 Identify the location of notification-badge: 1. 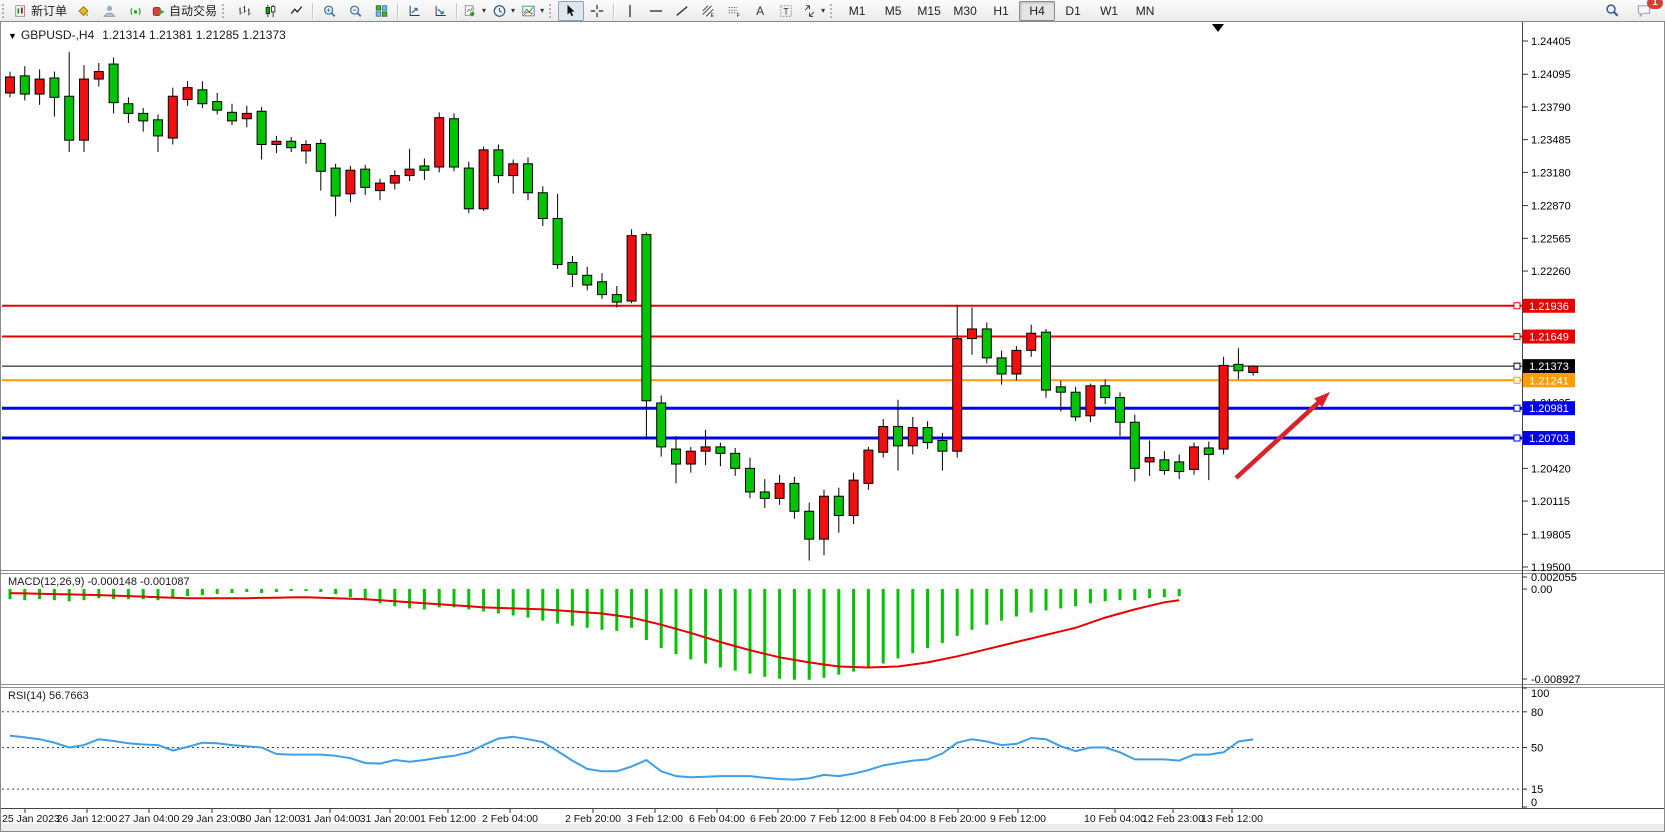
(1655, 4).